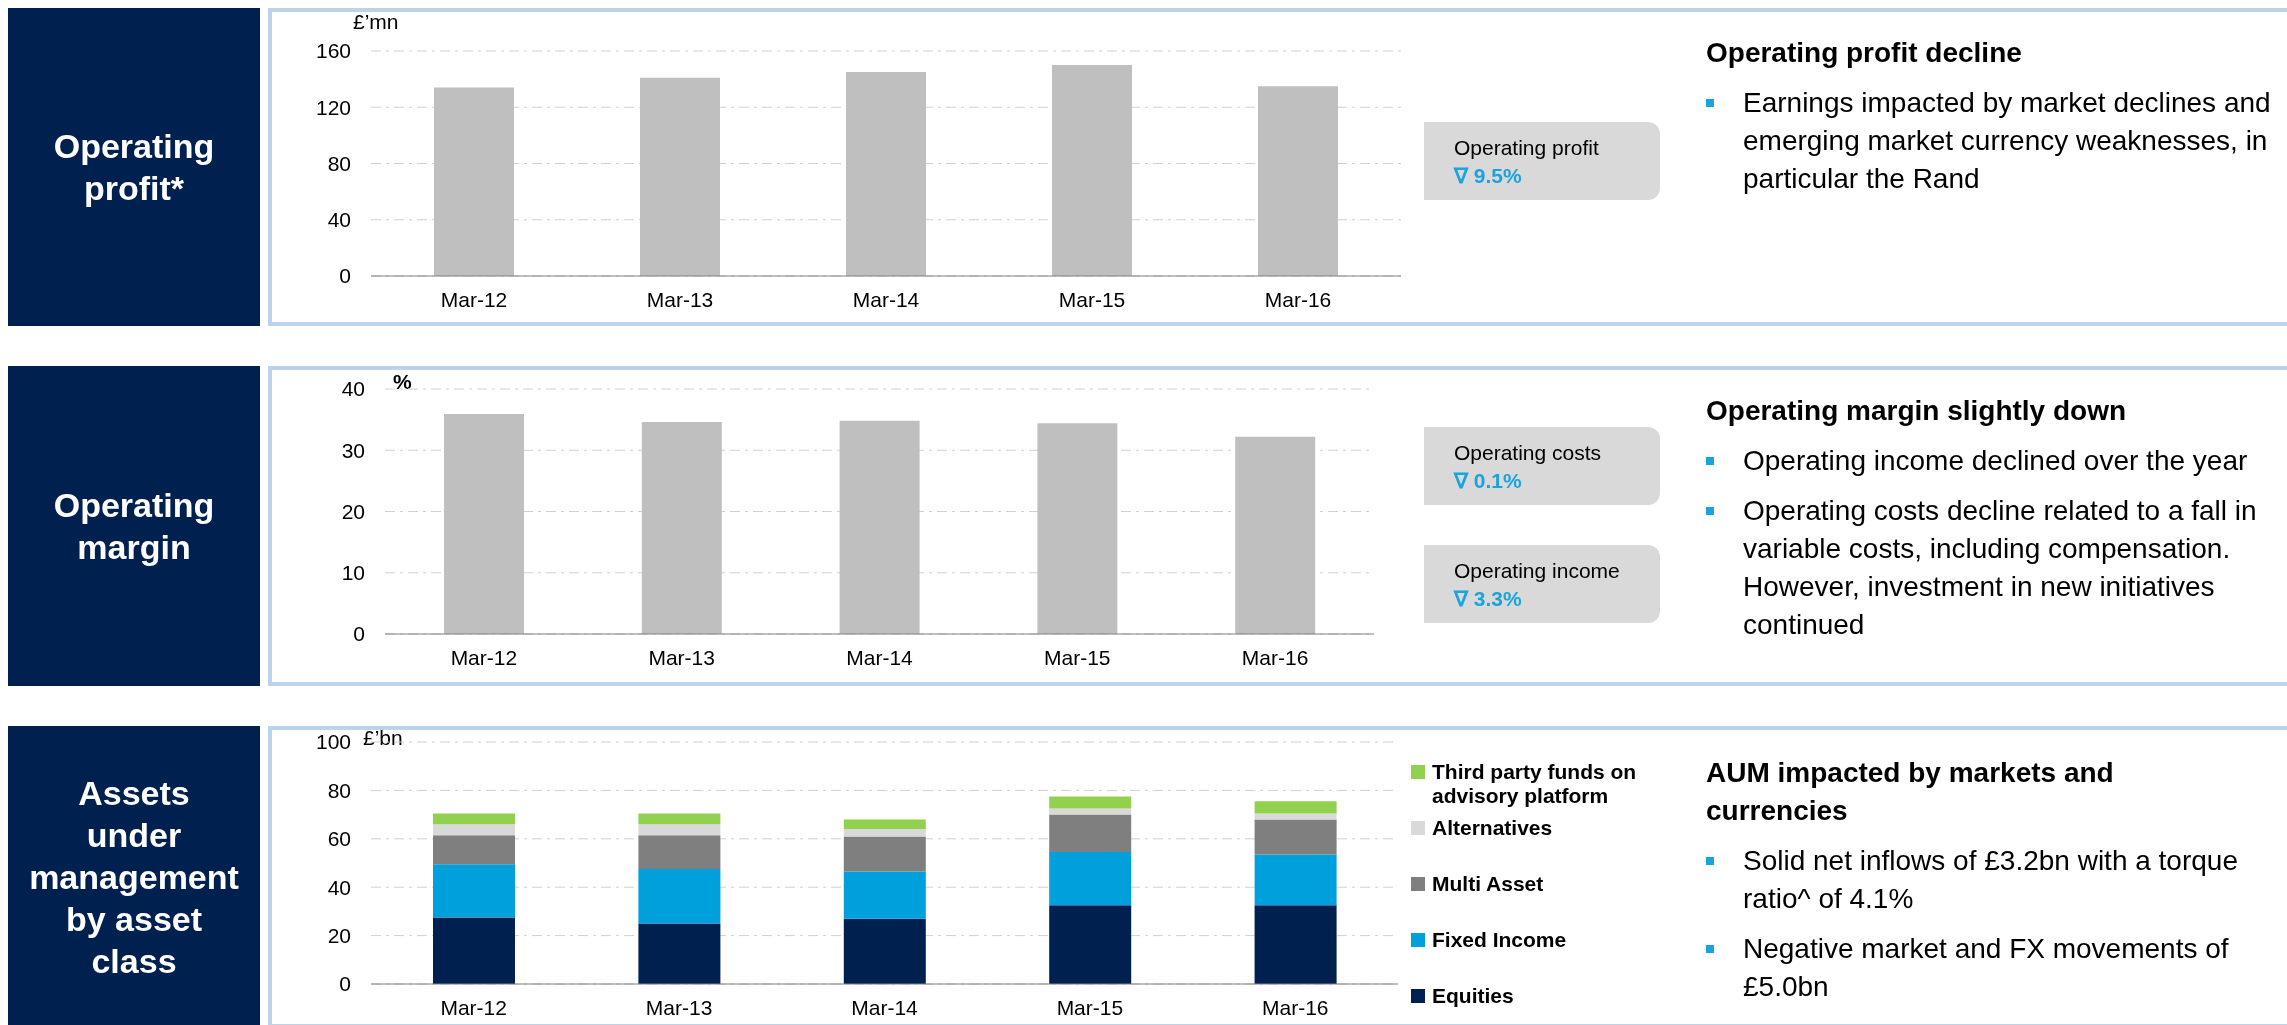 The image size is (2287, 1025). I want to click on y-tick-label: 120, so click(333, 107).